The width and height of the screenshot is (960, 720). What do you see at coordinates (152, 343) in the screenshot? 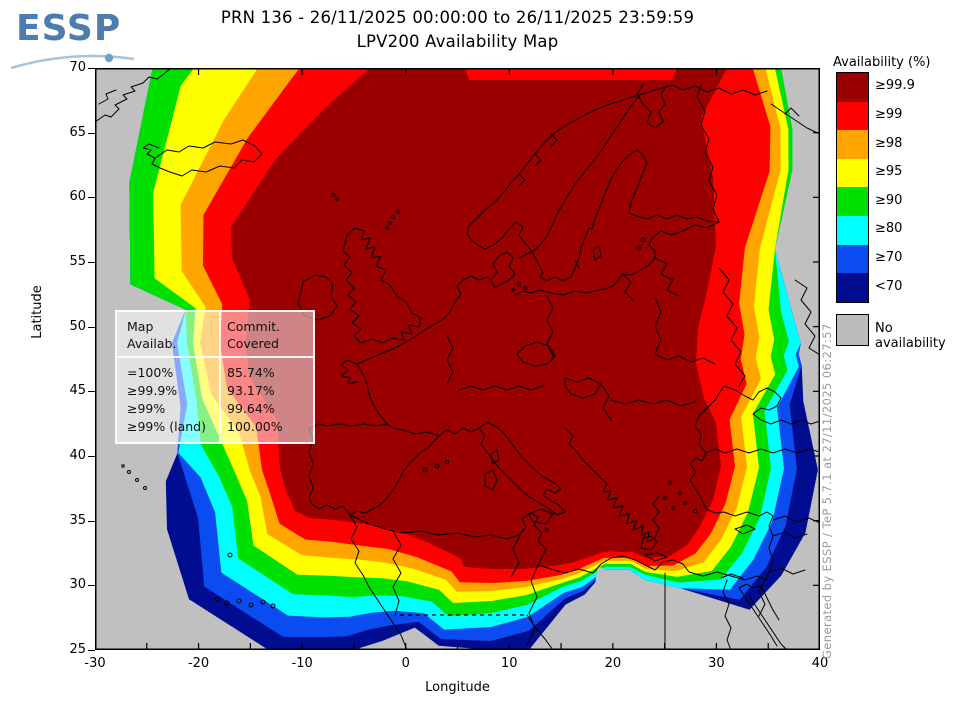
I see `stats-col1-header-line2: Availab.` at bounding box center [152, 343].